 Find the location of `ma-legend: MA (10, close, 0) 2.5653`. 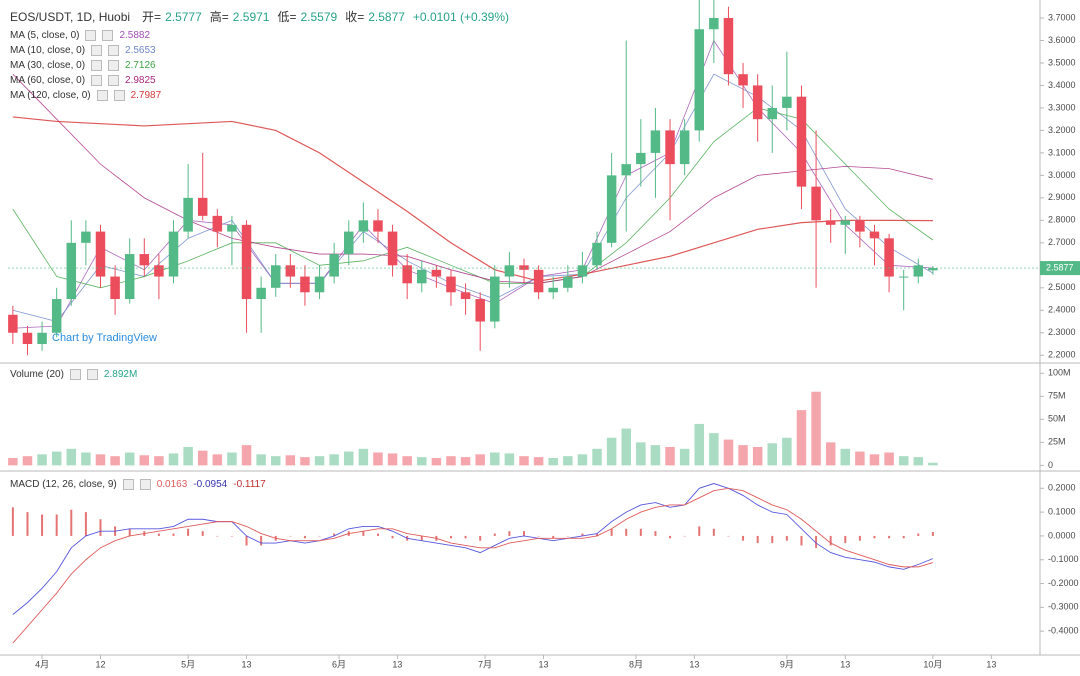

ma-legend: MA (10, close, 0) 2.5653 is located at coordinates (83, 50).